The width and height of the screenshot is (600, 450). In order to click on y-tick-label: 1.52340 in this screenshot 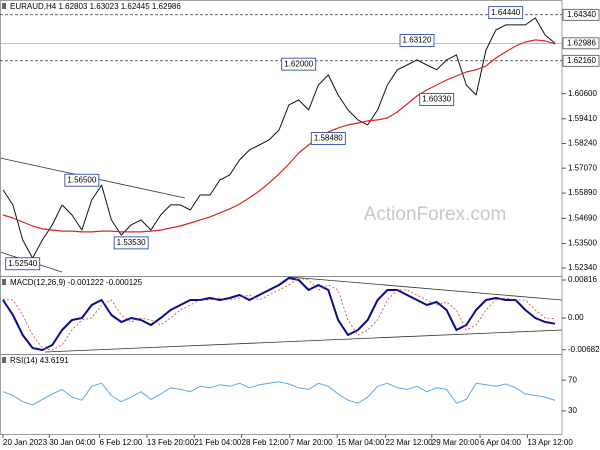, I will do `click(582, 267)`.